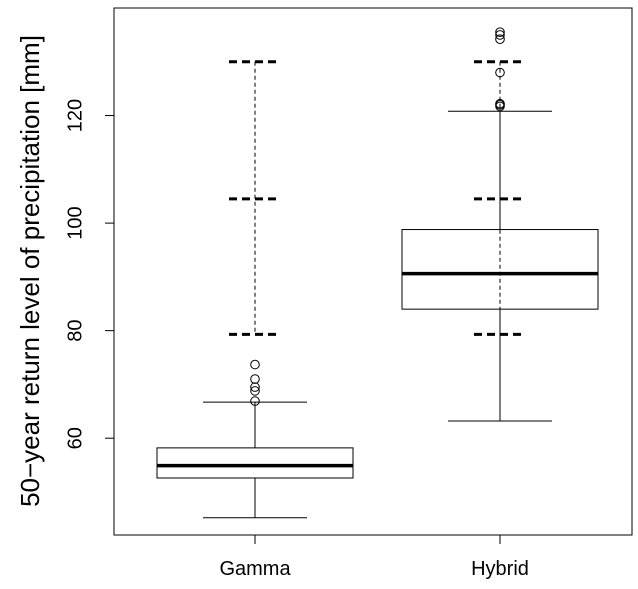  Describe the element at coordinates (75, 438) in the screenshot. I see `y-tick-label: 60` at that location.